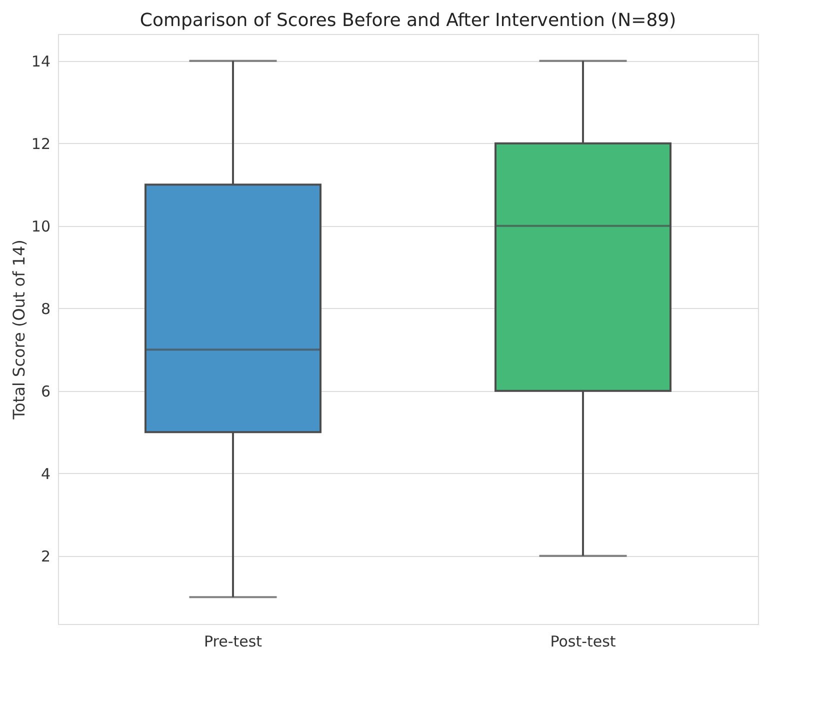 The height and width of the screenshot is (705, 813). Describe the element at coordinates (233, 641) in the screenshot. I see `x-tick-label: Pre-test` at that location.